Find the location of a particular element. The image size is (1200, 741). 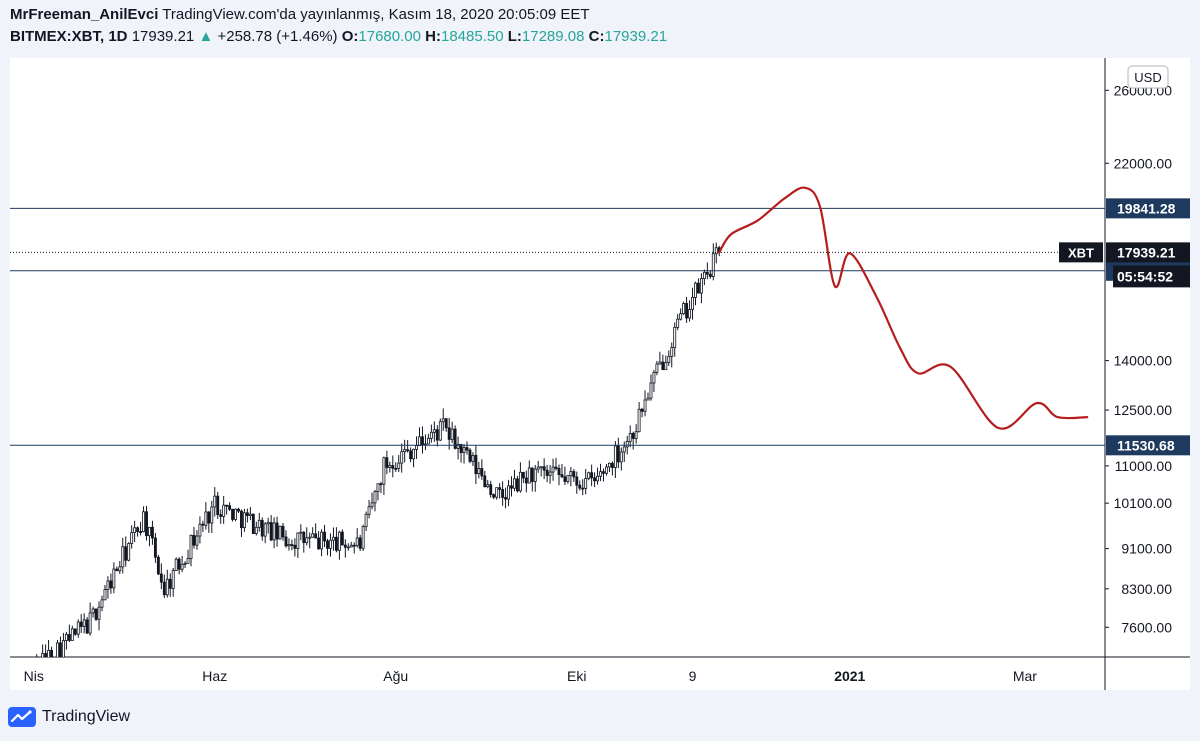

high-label: H: is located at coordinates (433, 36).